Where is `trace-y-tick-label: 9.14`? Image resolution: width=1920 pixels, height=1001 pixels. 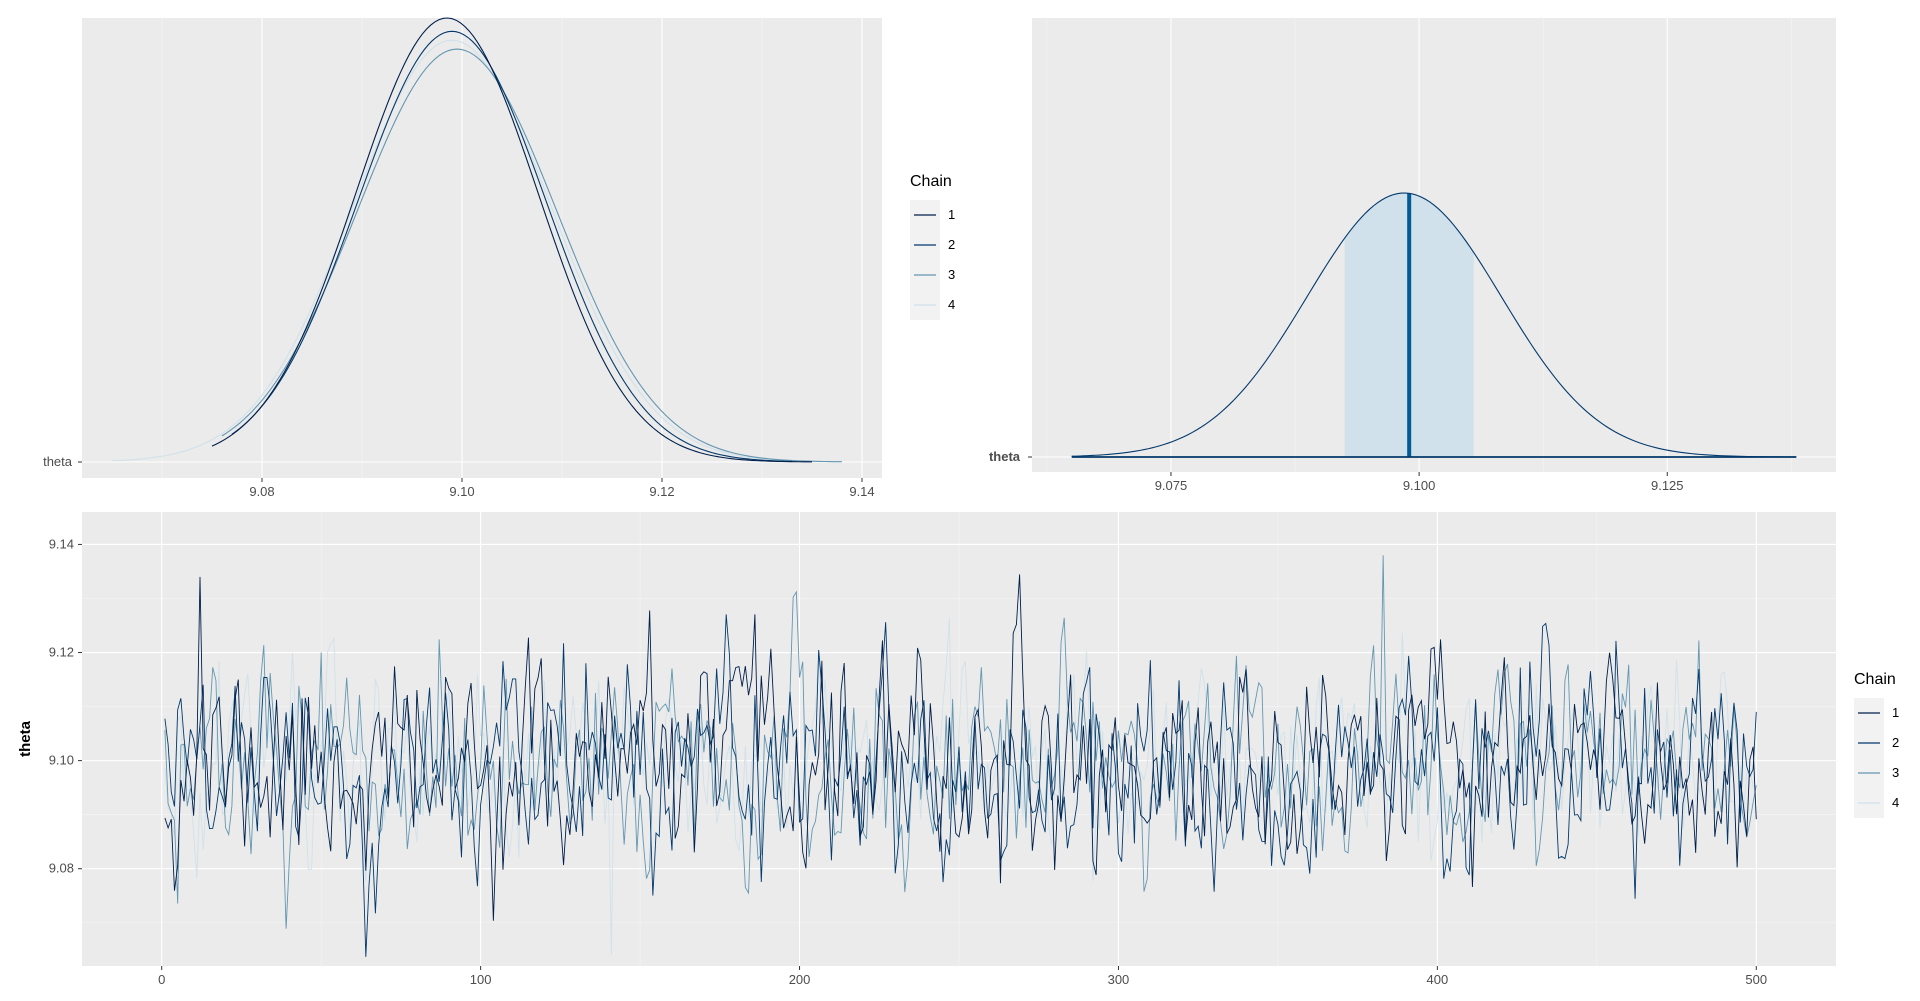
trace-y-tick-label: 9.14 is located at coordinates (61, 543).